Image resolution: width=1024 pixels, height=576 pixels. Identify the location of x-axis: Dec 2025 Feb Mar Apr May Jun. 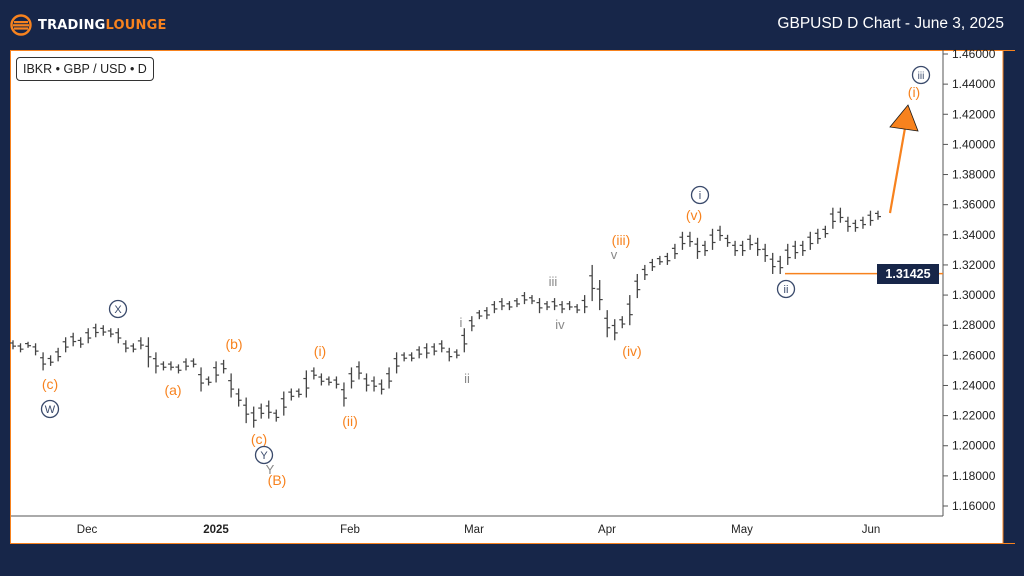
(479, 530).